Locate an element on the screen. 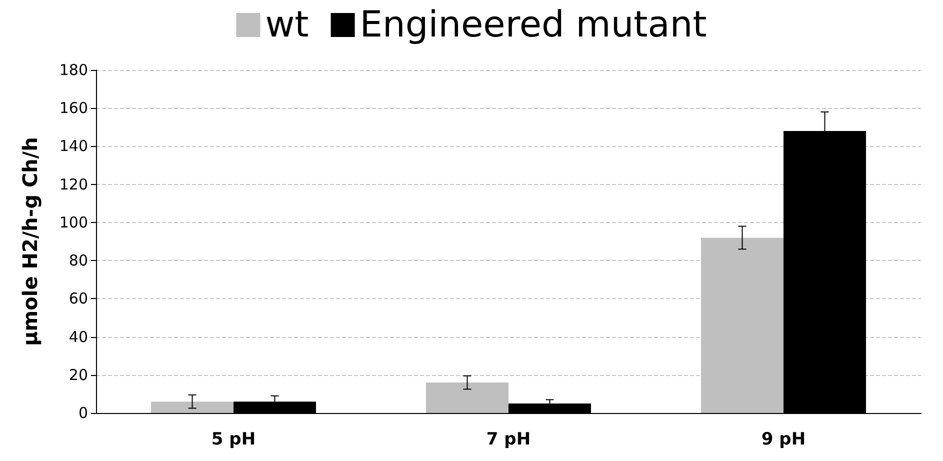  y-tick-label: 180 is located at coordinates (73, 70).